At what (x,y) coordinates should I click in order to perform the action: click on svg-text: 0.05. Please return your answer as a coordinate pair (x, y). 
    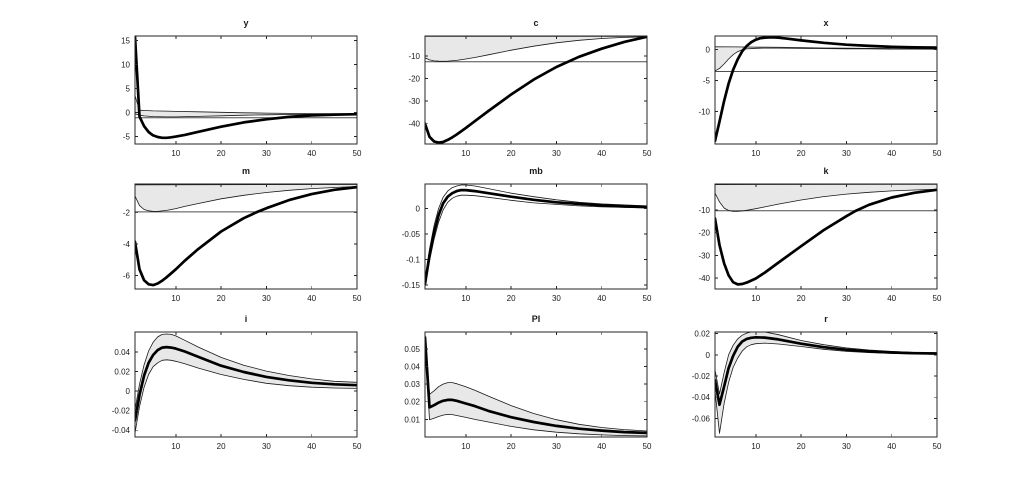
    Looking at the image, I should click on (412, 349).